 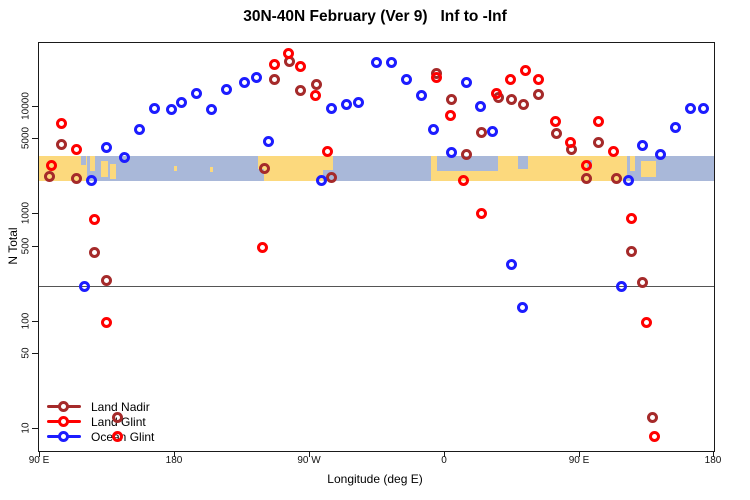 What do you see at coordinates (376, 287) in the screenshot?
I see `reference-line` at bounding box center [376, 287].